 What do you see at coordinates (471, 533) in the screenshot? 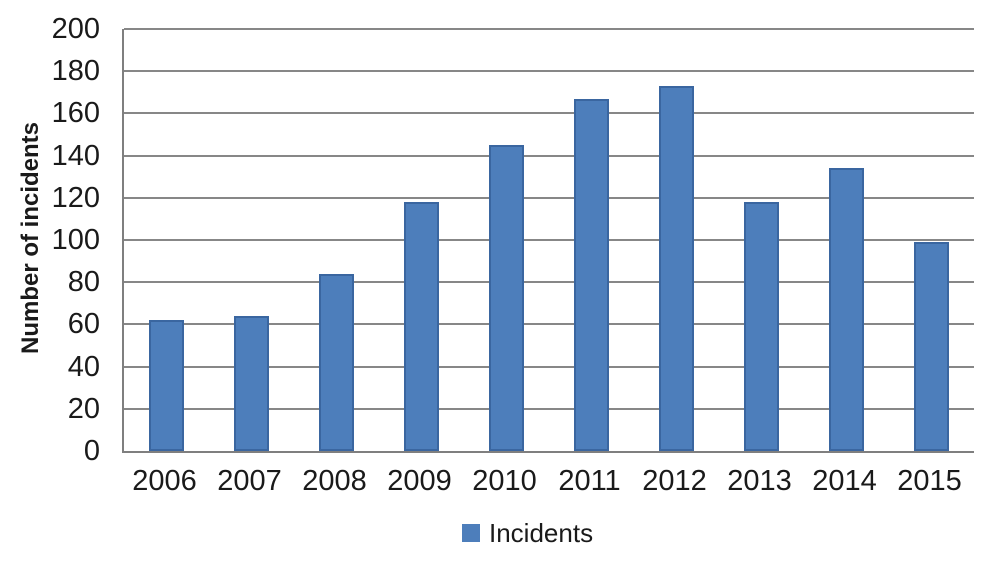
I see `legend-swatch-incidents-icon` at bounding box center [471, 533].